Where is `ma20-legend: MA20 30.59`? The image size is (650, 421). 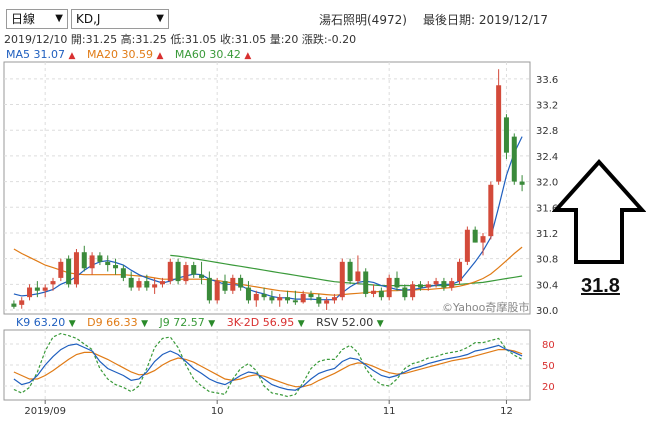 ma20-legend: MA20 30.59 is located at coordinates (119, 54).